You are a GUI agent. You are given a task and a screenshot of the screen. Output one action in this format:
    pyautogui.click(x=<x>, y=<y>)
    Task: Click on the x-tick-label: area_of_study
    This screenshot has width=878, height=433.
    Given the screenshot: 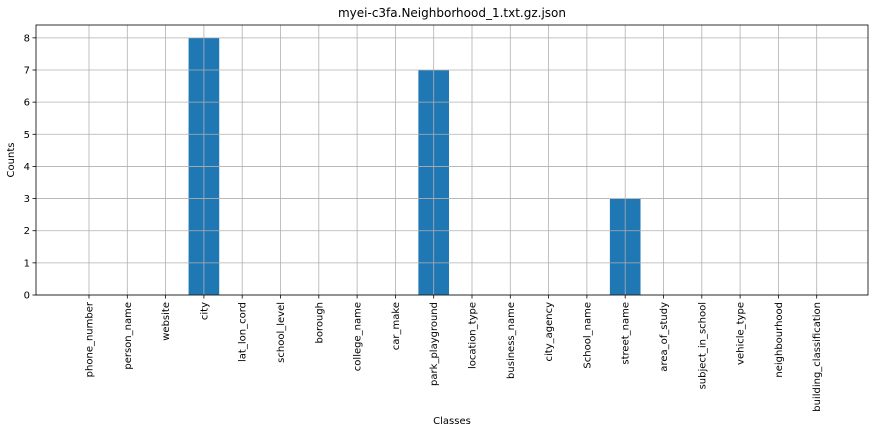 What is the action you would take?
    pyautogui.click(x=664, y=337)
    